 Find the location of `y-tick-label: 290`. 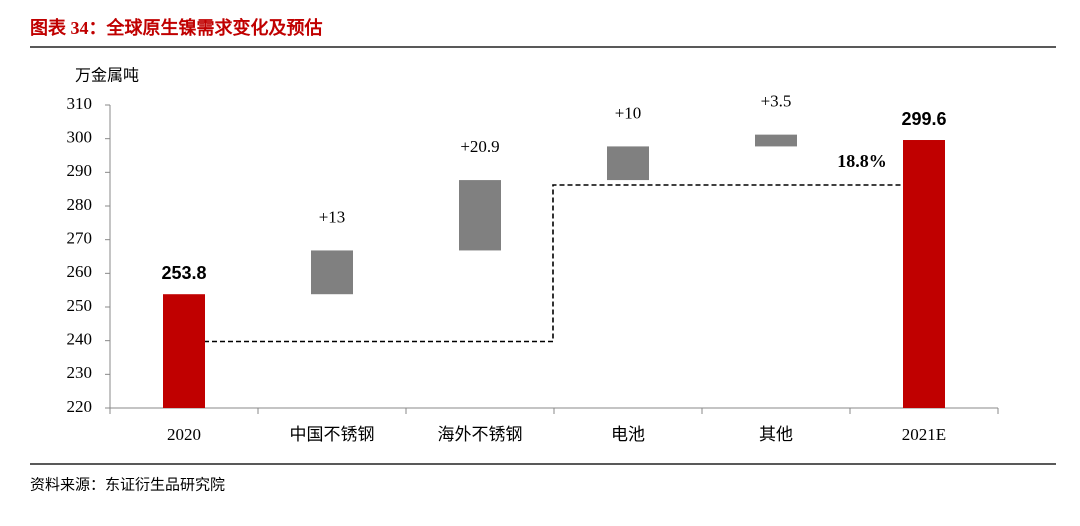

y-tick-label: 290 is located at coordinates (80, 170).